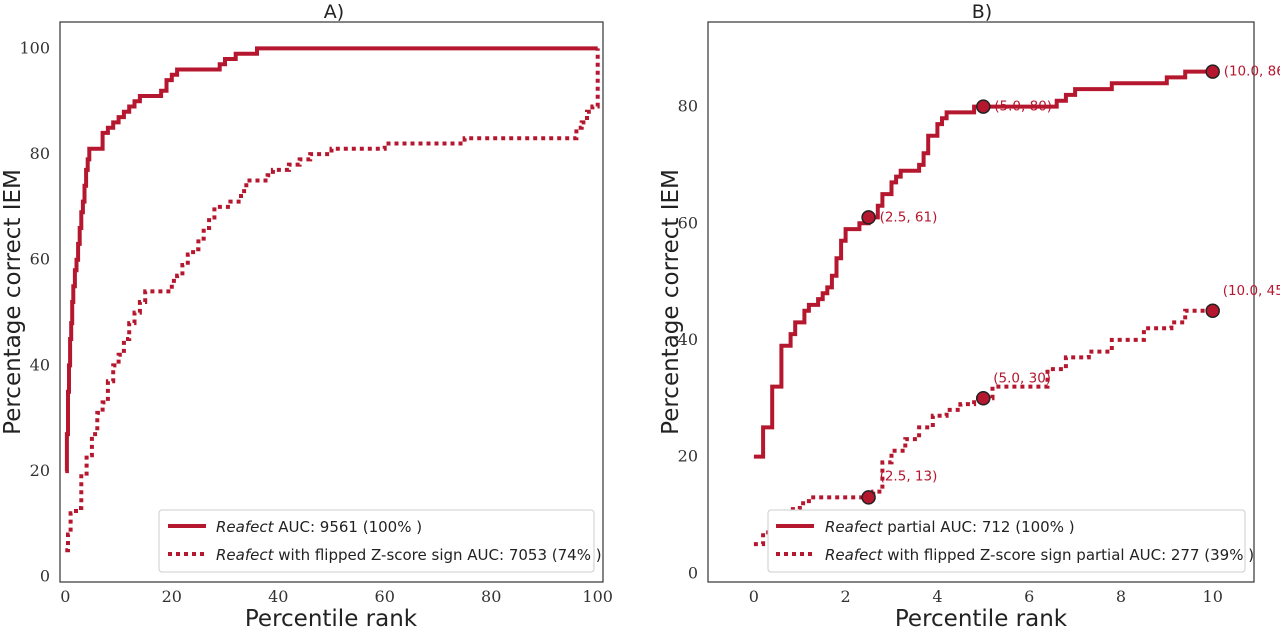 The height and width of the screenshot is (629, 1280). What do you see at coordinates (846, 596) in the screenshot?
I see `panel-b-xtick-label: 2` at bounding box center [846, 596].